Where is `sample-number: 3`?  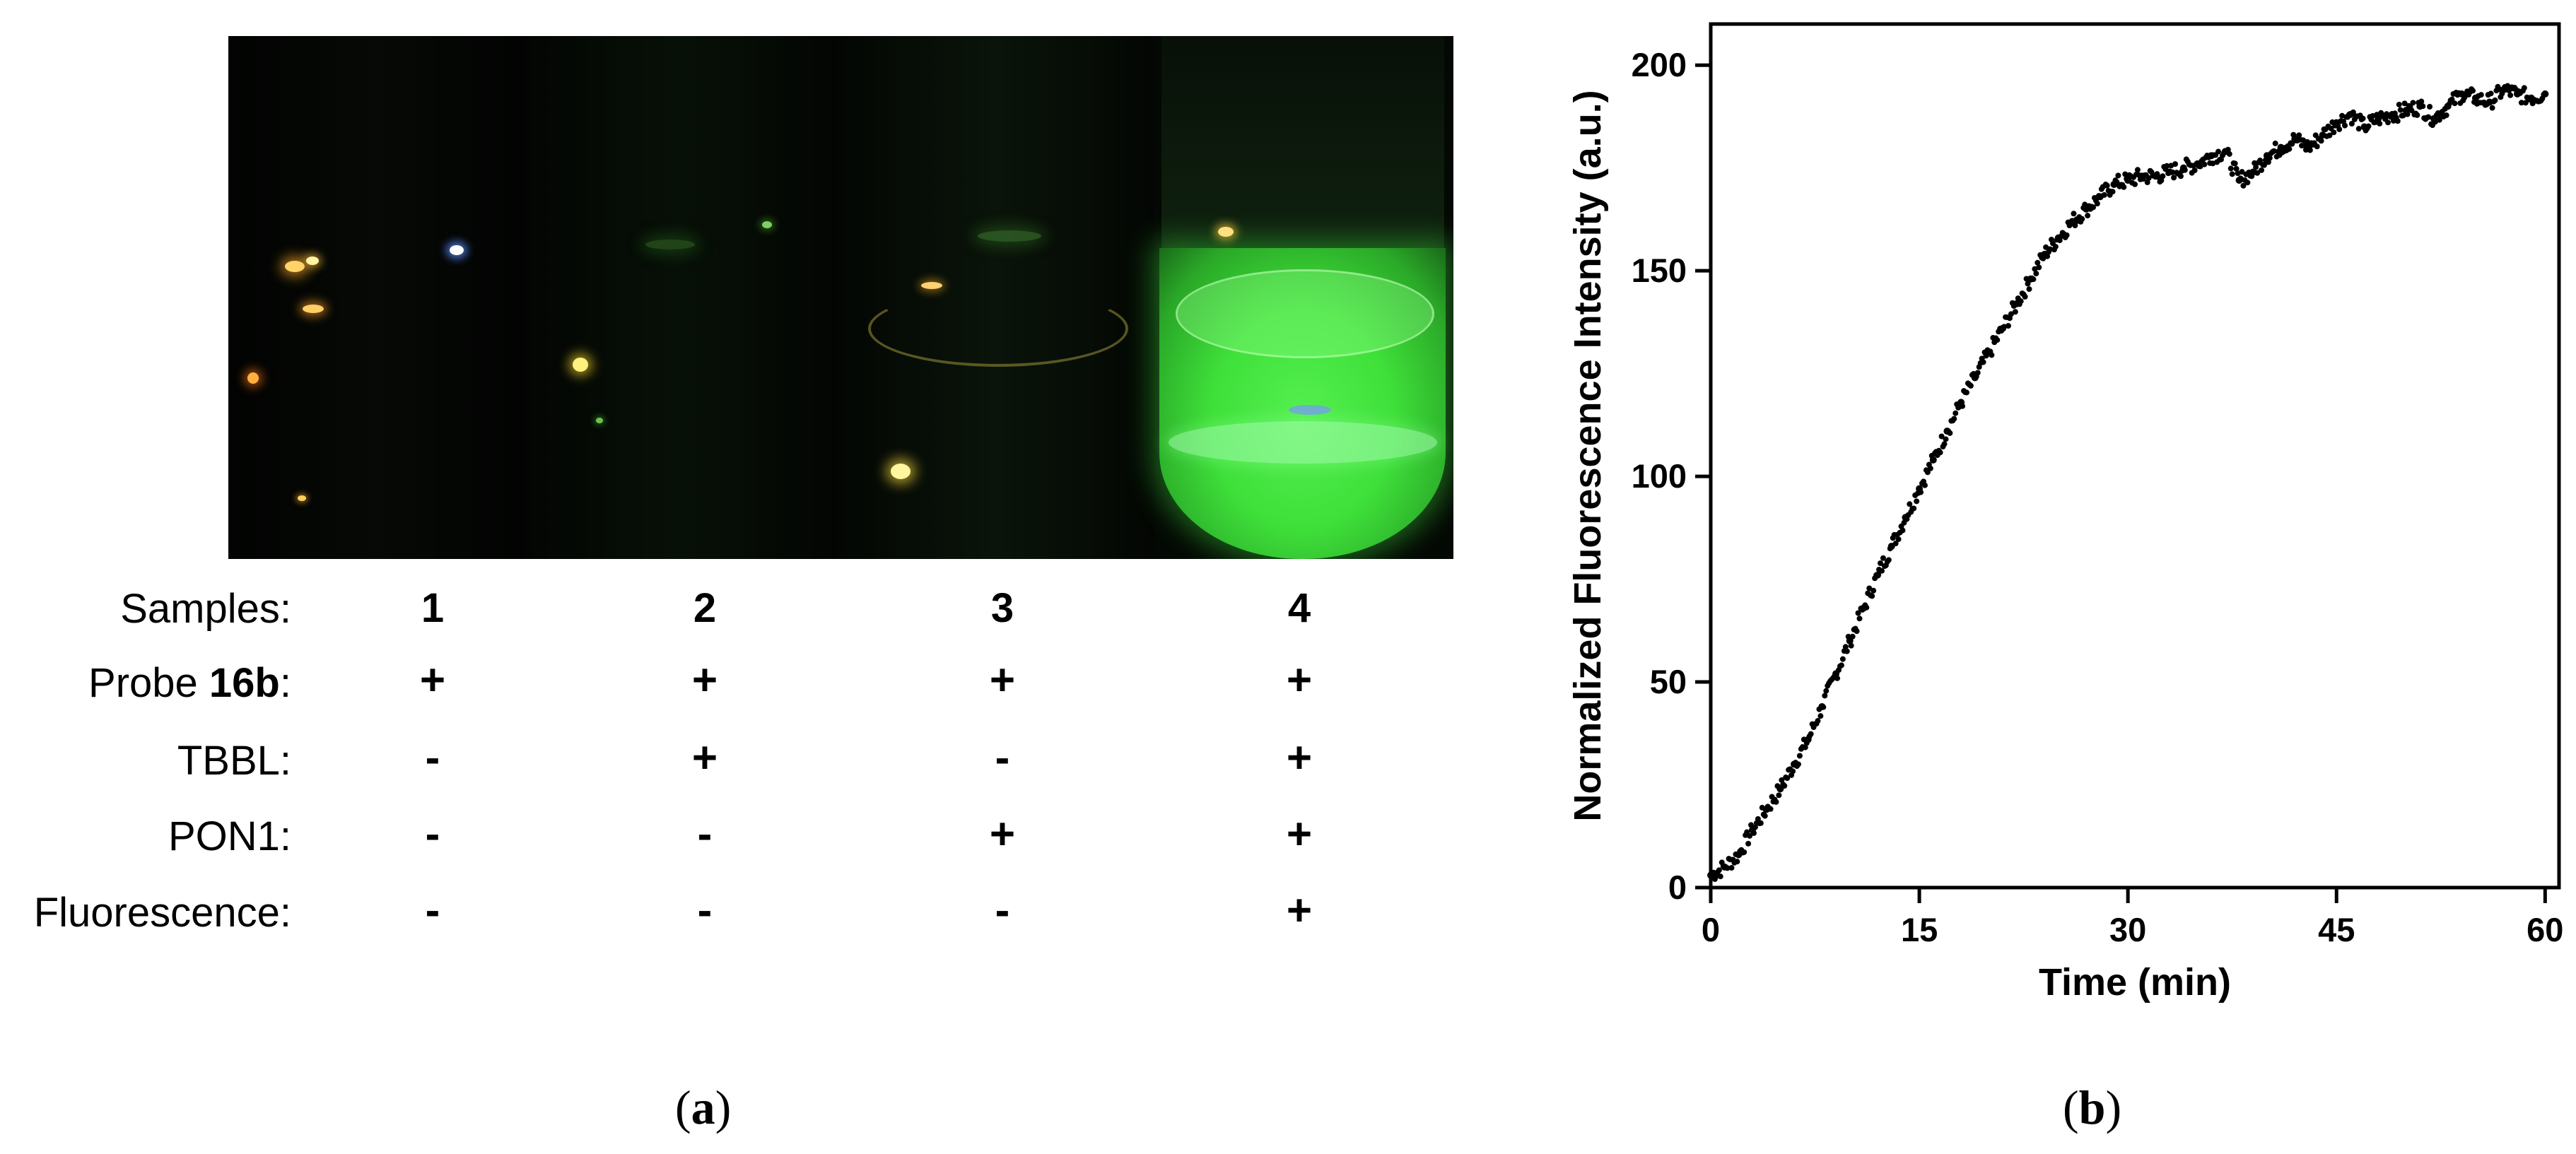
sample-number: 3 is located at coordinates (1002, 608).